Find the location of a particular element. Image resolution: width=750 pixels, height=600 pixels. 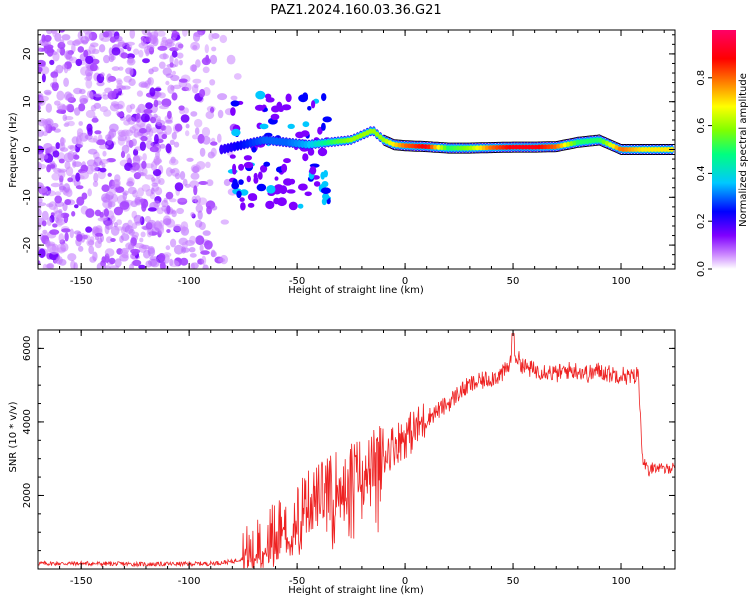

snr-xlabel: Height of straight line (km) is located at coordinates (356, 590).